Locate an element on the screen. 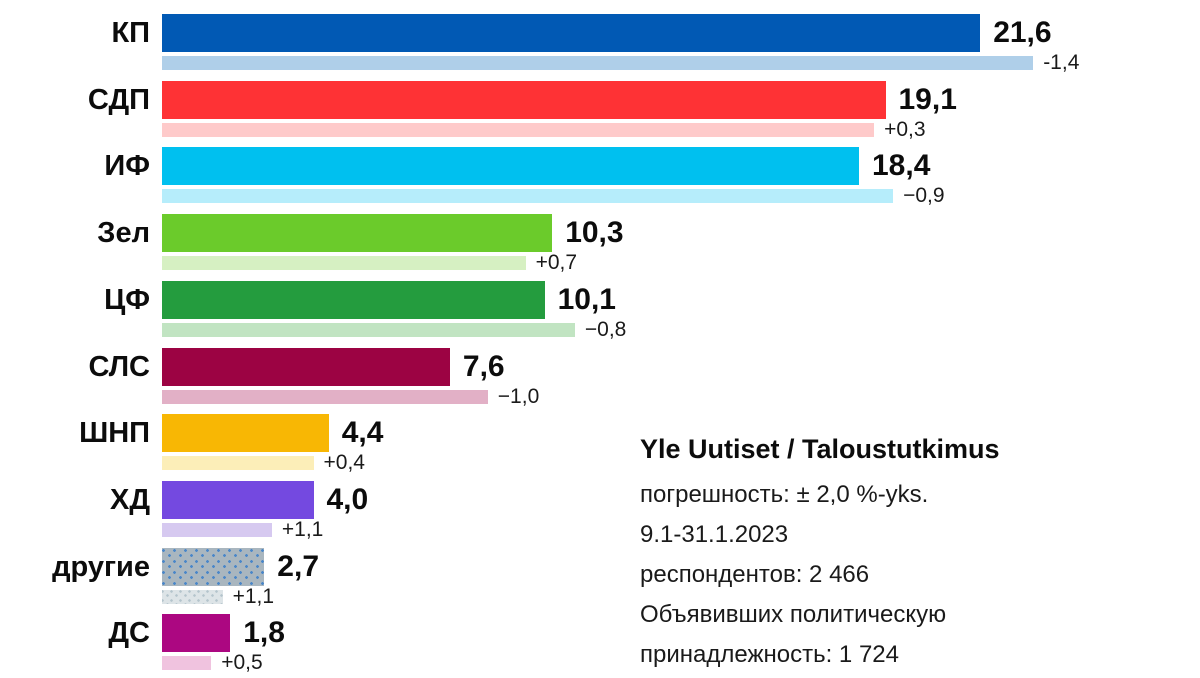 This screenshot has height=678, width=1200. bar-row: СДП 19,1 +0,3 is located at coordinates (600, 110).